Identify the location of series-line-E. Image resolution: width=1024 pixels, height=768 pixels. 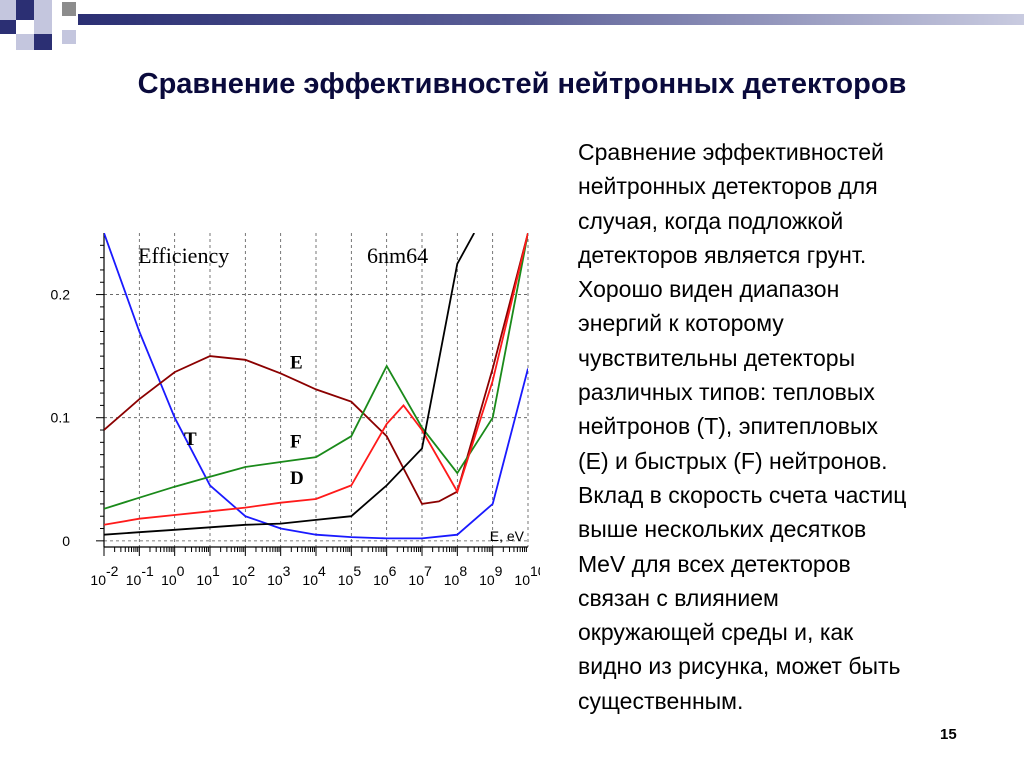
(316, 369).